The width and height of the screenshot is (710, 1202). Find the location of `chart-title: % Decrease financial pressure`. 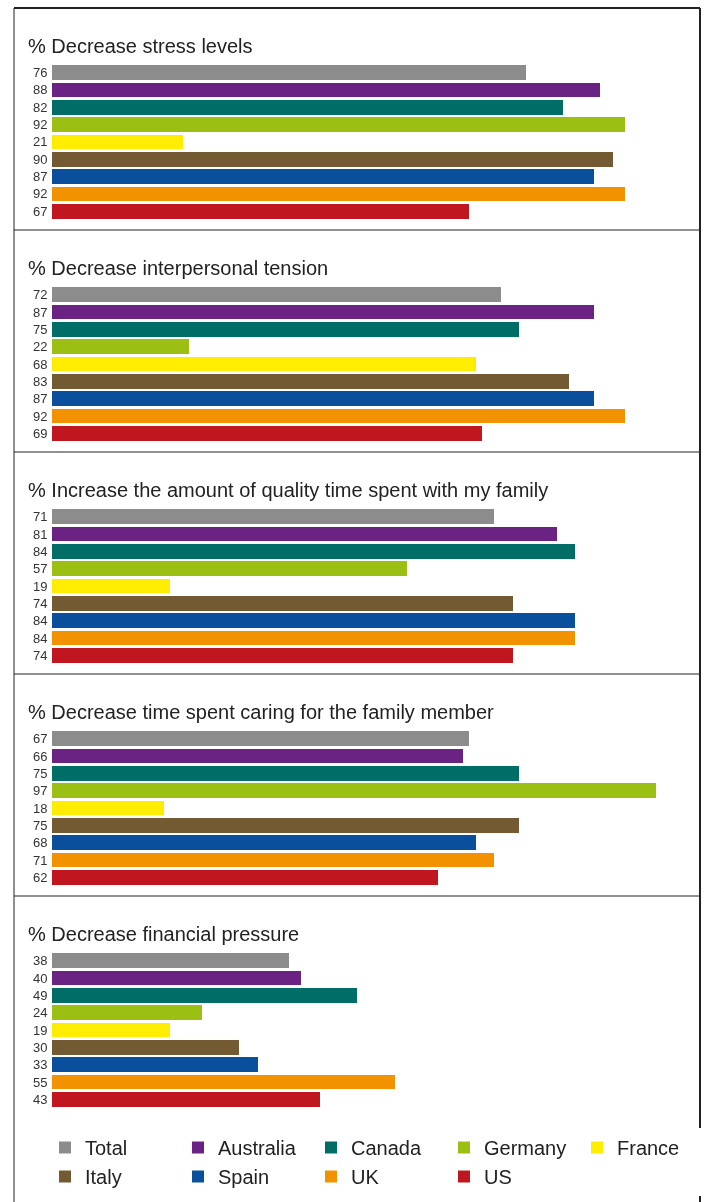

chart-title: % Decrease financial pressure is located at coordinates (164, 934).